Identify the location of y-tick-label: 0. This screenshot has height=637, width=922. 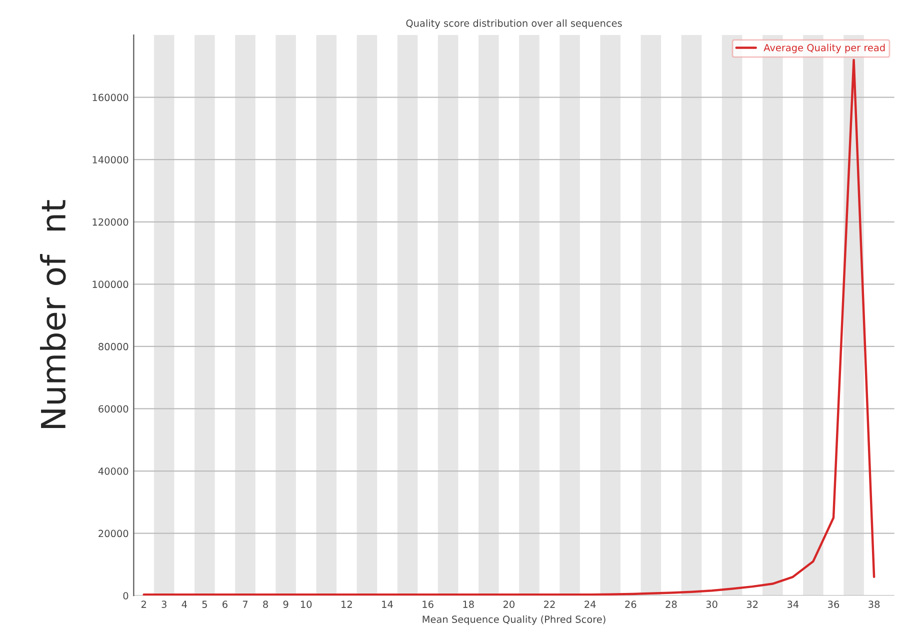
(125, 596).